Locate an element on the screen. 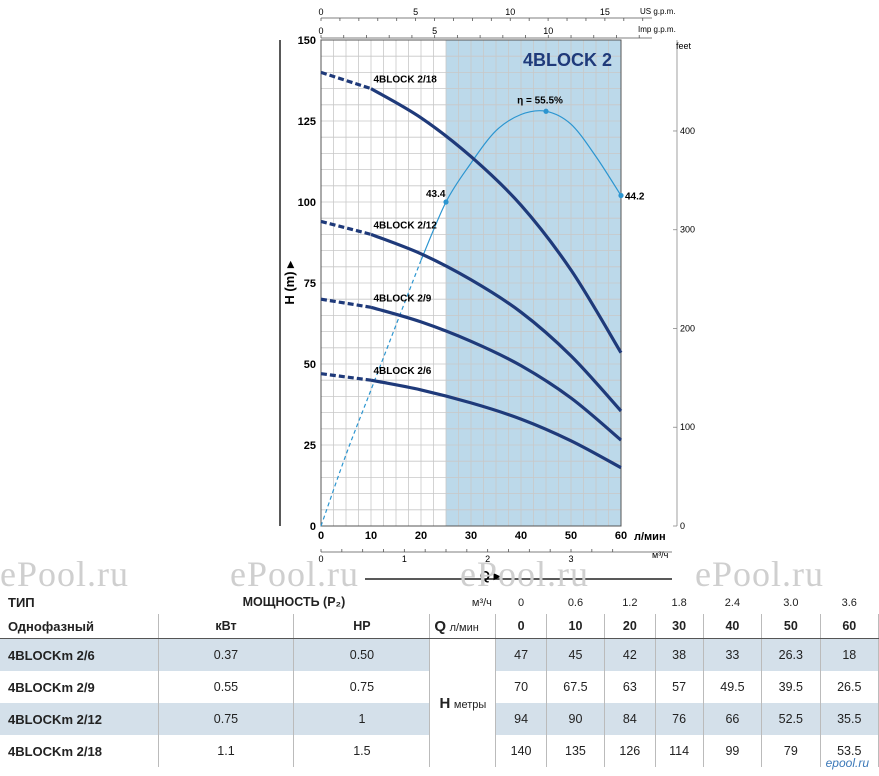 The width and height of the screenshot is (879, 776). y-tick-label: 50 is located at coordinates (310, 365).